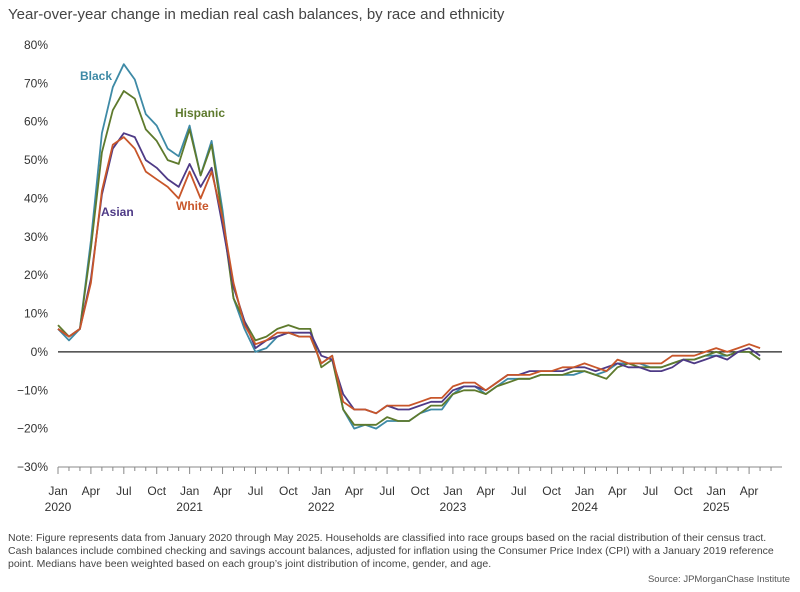 This screenshot has width=800, height=592. What do you see at coordinates (32, 467) in the screenshot?
I see `y-tick-label: −30%` at bounding box center [32, 467].